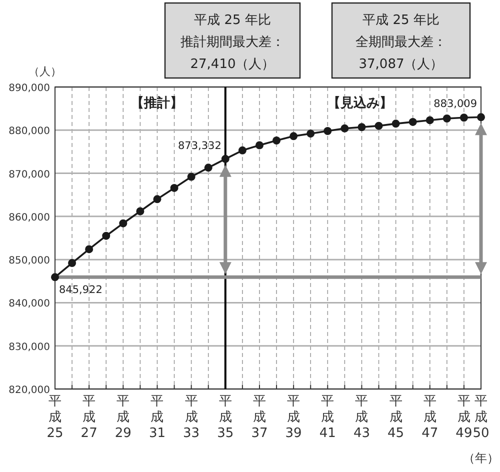 The height and width of the screenshot is (472, 500). Describe the element at coordinates (80, 290) in the screenshot. I see `data-label: 845,922` at that location.